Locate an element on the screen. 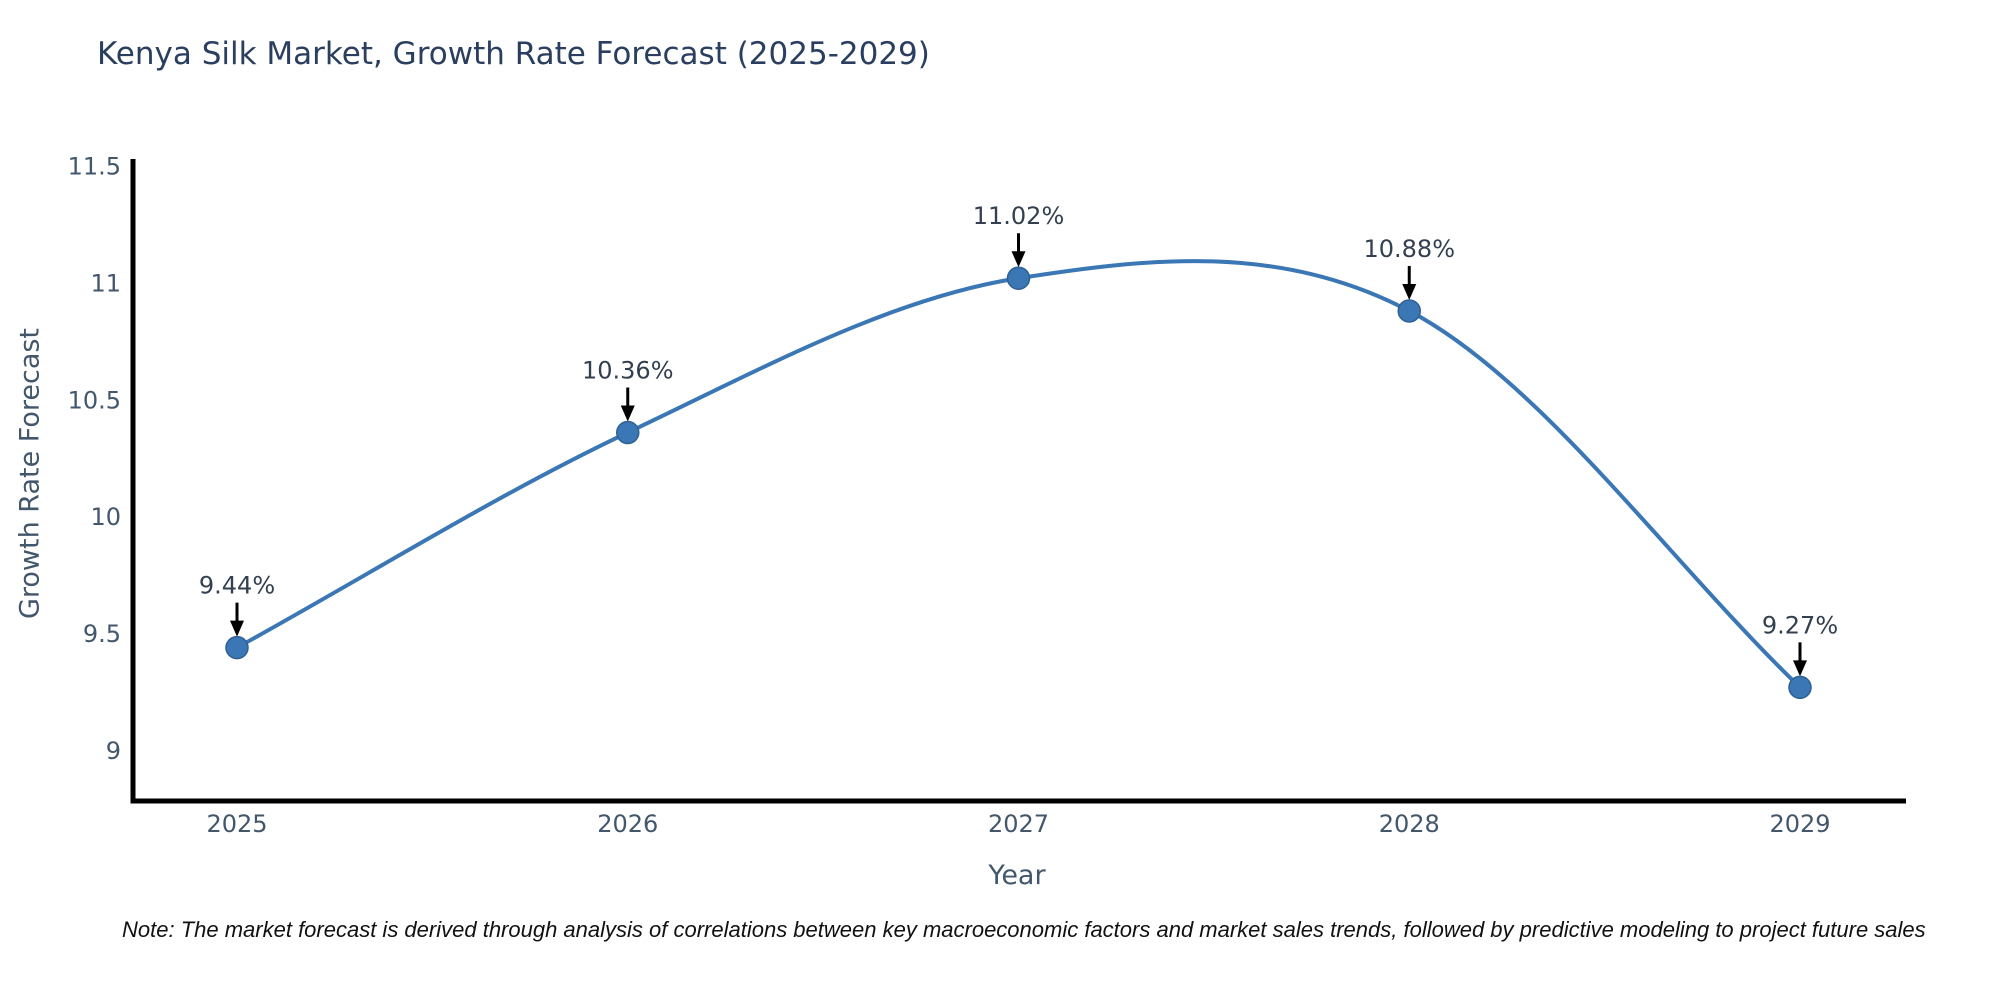  data-point-label: 10.36% is located at coordinates (628, 371).